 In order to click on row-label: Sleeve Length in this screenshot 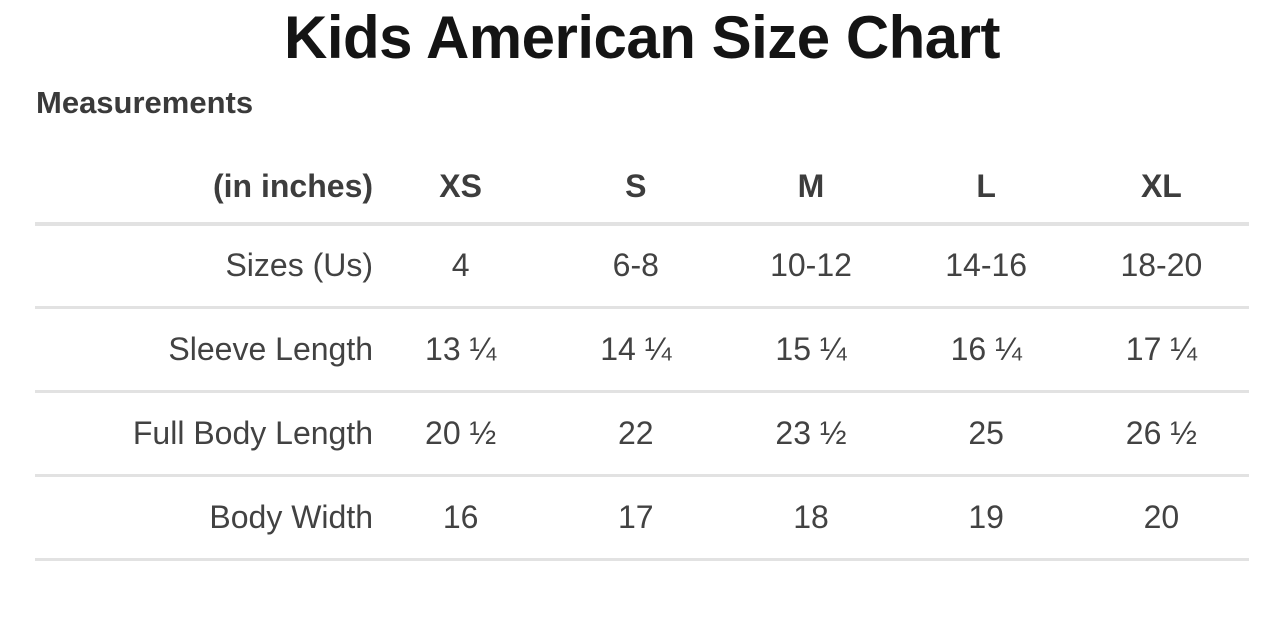, I will do `click(204, 350)`.